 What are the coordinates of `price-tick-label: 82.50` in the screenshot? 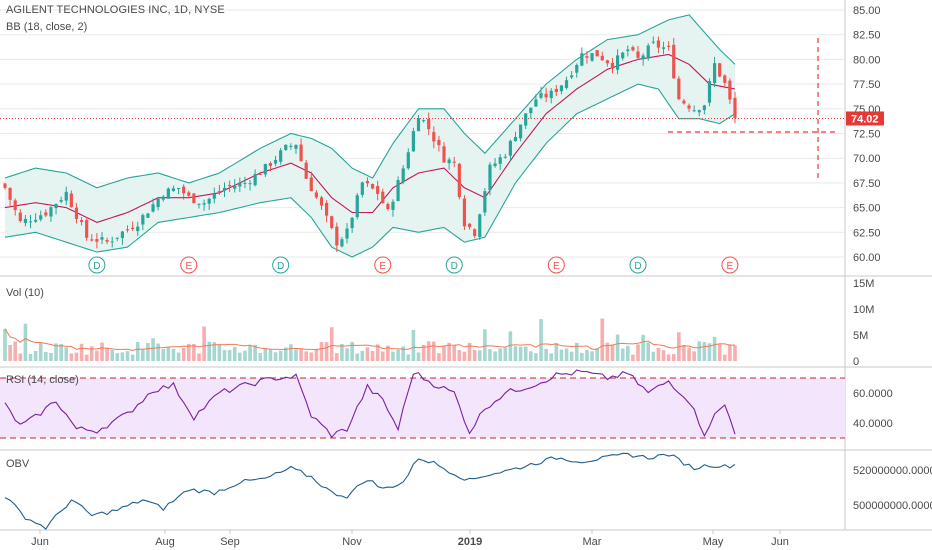 It's located at (867, 36).